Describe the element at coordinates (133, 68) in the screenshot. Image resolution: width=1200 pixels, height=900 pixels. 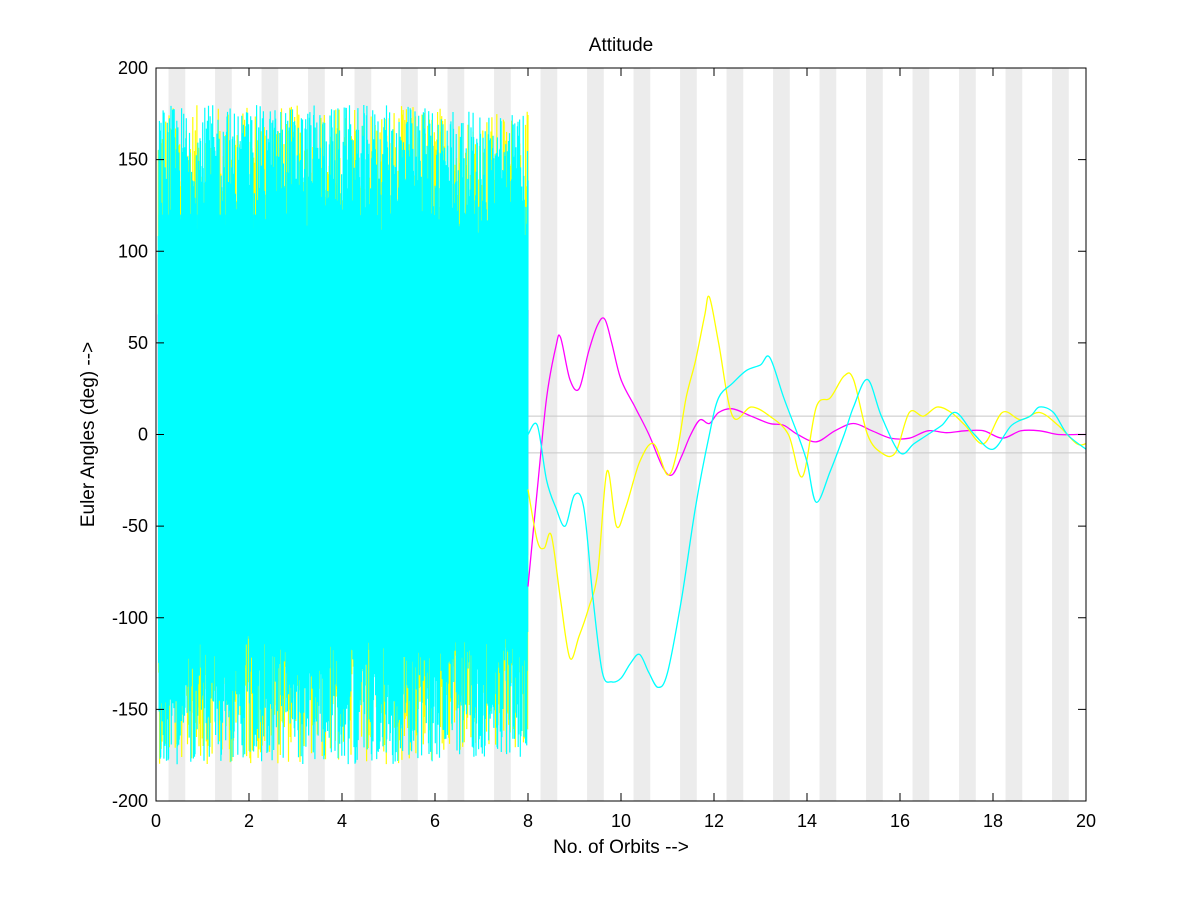
I see `y-tick-label: 200` at that location.